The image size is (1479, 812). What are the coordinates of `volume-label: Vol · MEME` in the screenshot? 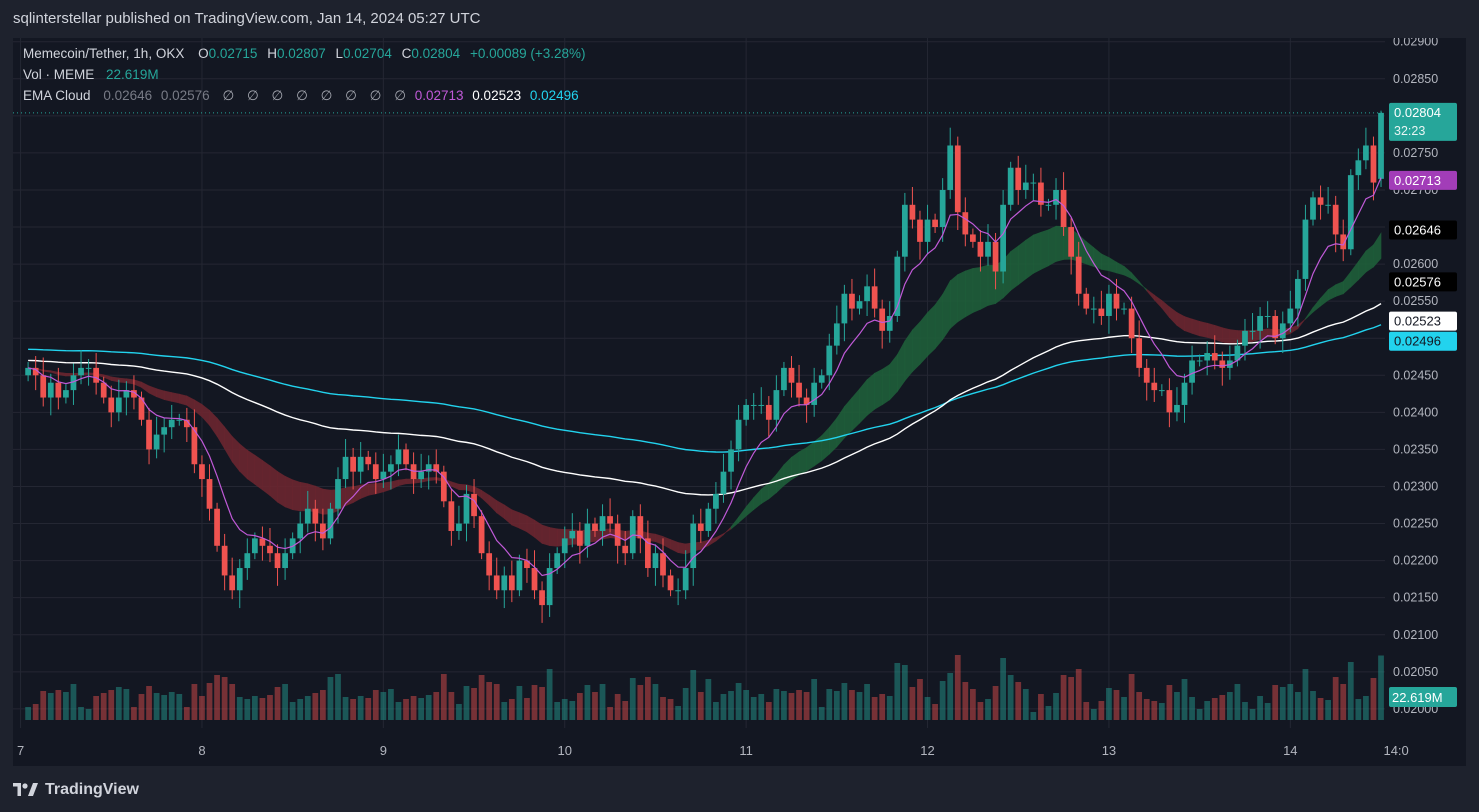 It's located at (59, 74).